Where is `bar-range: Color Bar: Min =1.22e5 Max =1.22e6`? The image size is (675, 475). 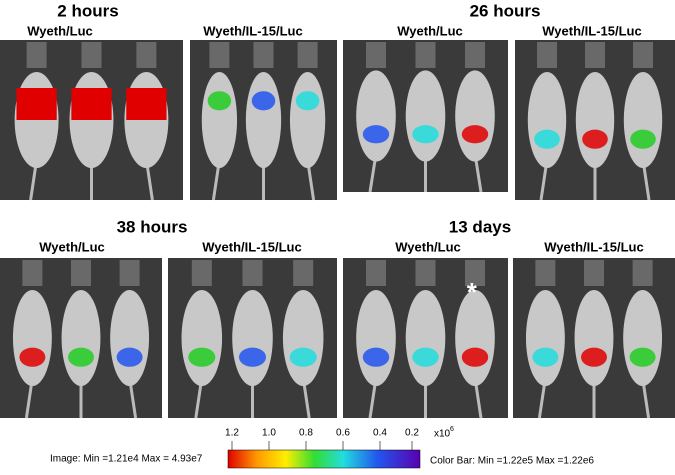
bar-range: Color Bar: Min =1.22e5 Max =1.22e6 is located at coordinates (512, 461).